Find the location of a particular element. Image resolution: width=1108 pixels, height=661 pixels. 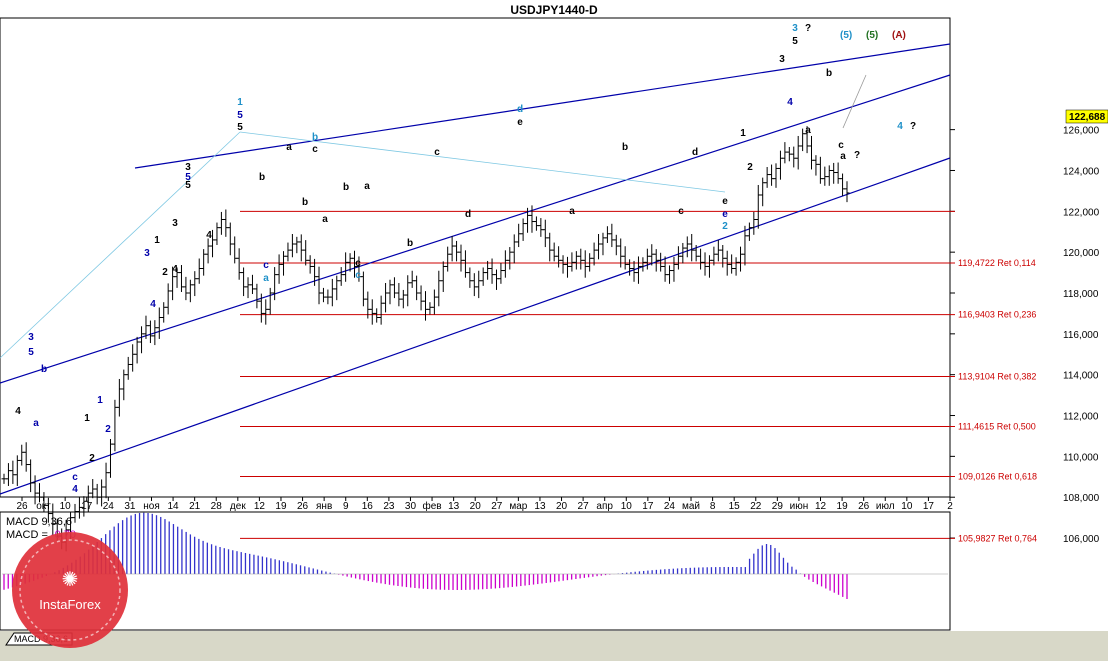

x-tick-label: июл is located at coordinates (885, 506).